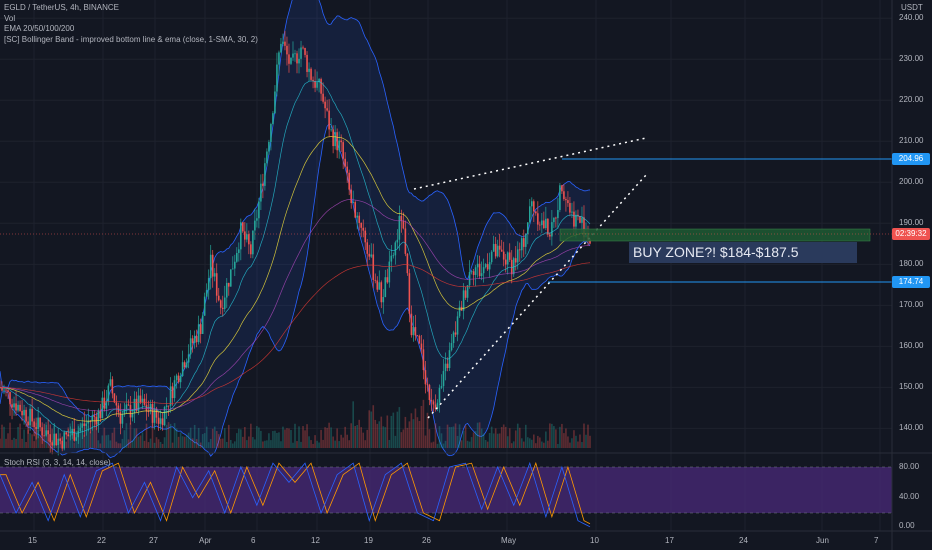 Image resolution: width=932 pixels, height=550 pixels. What do you see at coordinates (39, 28) in the screenshot?
I see `ema-label: EMA 20/50/100/200` at bounding box center [39, 28].